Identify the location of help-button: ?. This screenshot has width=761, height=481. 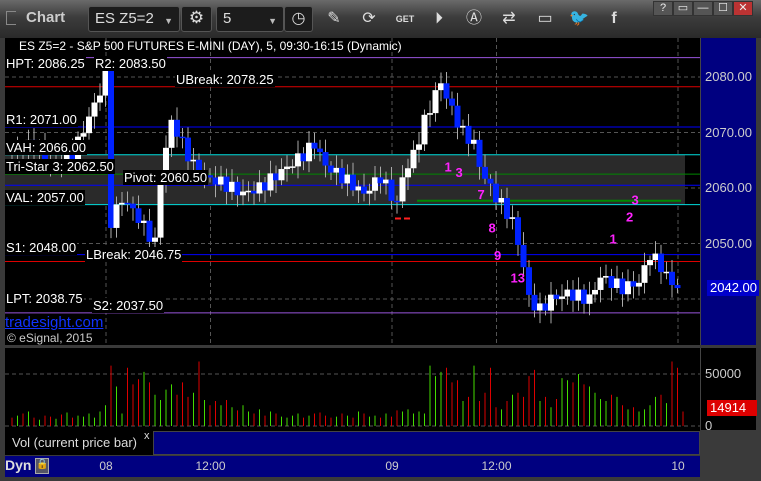
(663, 8).